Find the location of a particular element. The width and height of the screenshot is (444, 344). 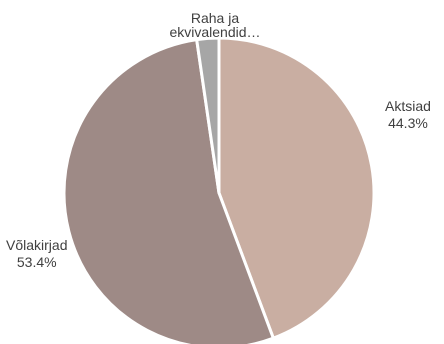

slice-percent-label: 44.3% is located at coordinates (408, 123).